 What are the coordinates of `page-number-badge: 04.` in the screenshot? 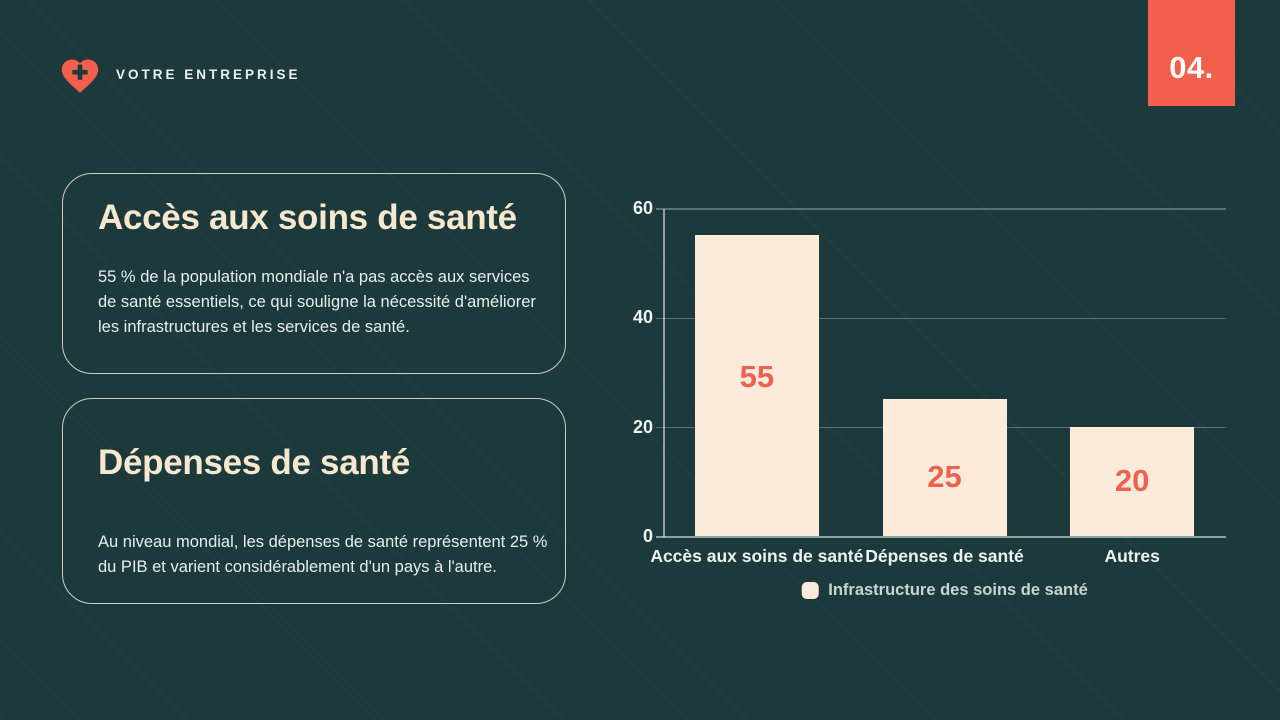 It's located at (1191, 53).